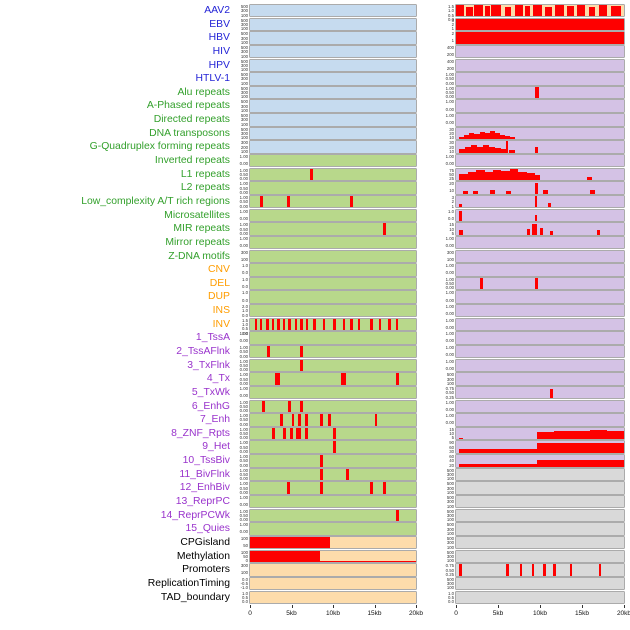  I want to click on track-row: Alu repeats 500 300 100 1.00 0.50 0.00, so click(315, 93).